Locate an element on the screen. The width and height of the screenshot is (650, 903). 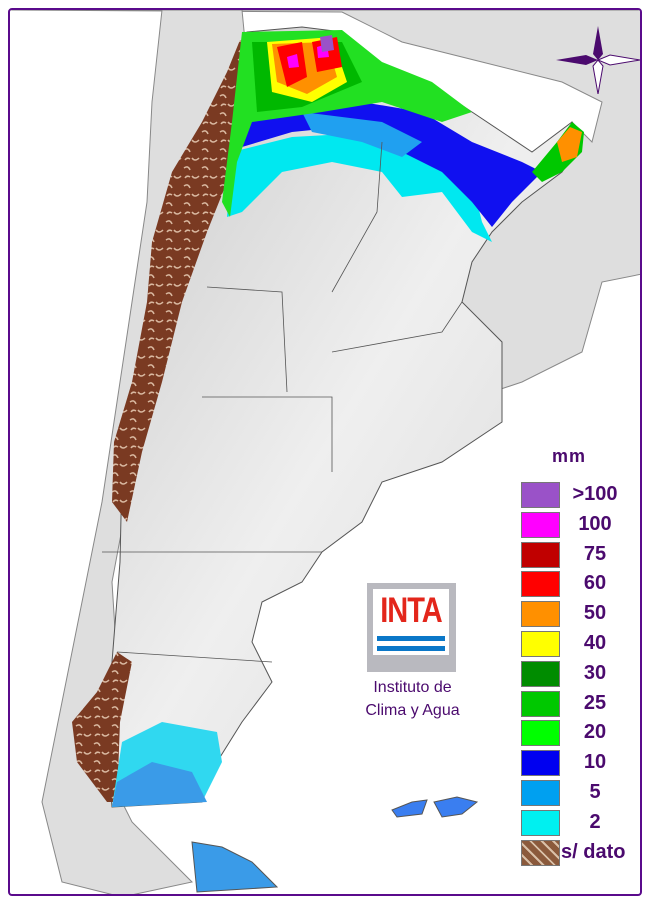
inta-logo: INTA is located at coordinates (411, 627).